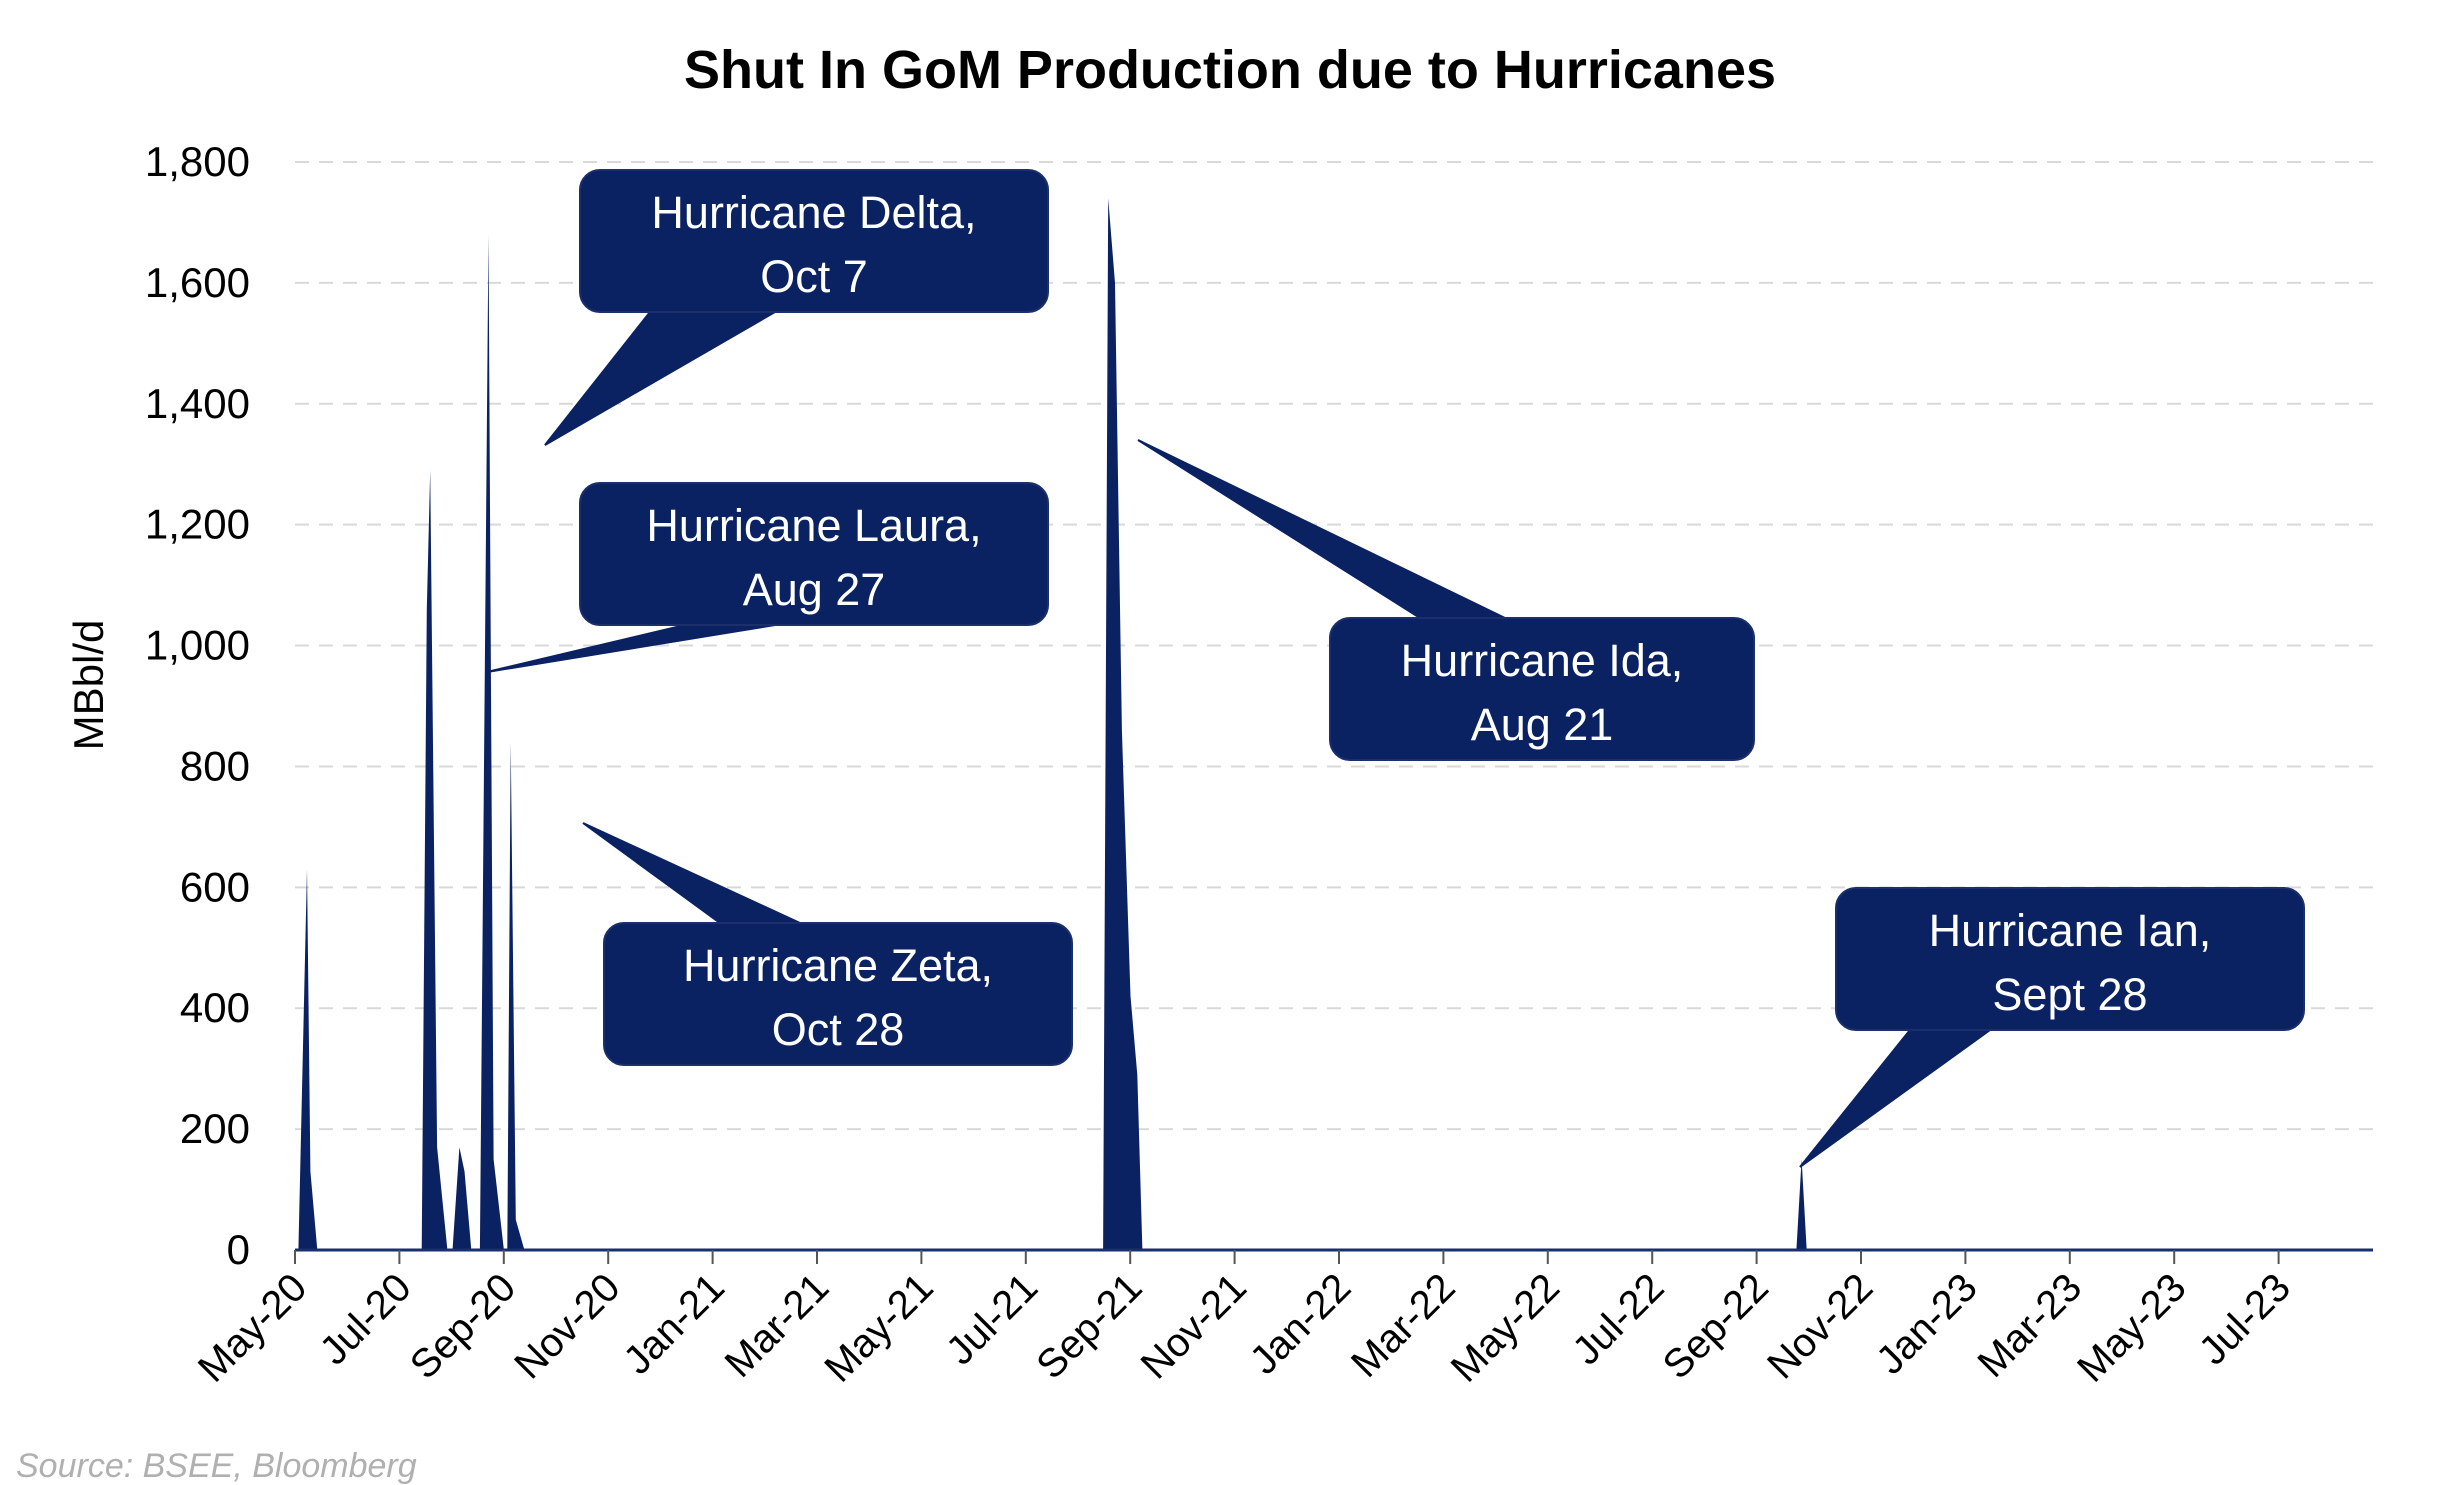 Image resolution: width=2444 pixels, height=1485 pixels. I want to click on callout-text: Oct 7, so click(814, 276).